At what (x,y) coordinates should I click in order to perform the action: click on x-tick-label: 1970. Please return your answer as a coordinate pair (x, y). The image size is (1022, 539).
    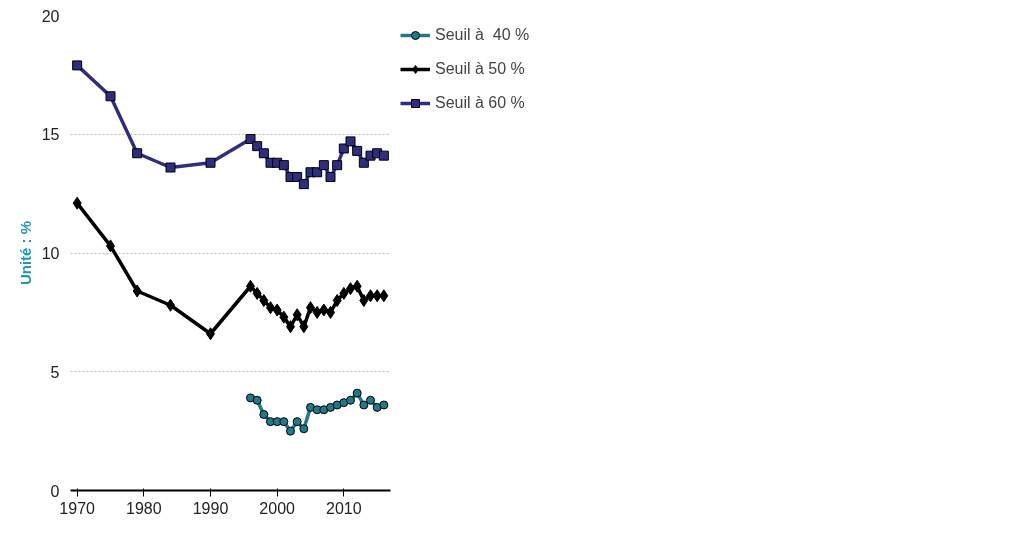
    Looking at the image, I should click on (77, 508).